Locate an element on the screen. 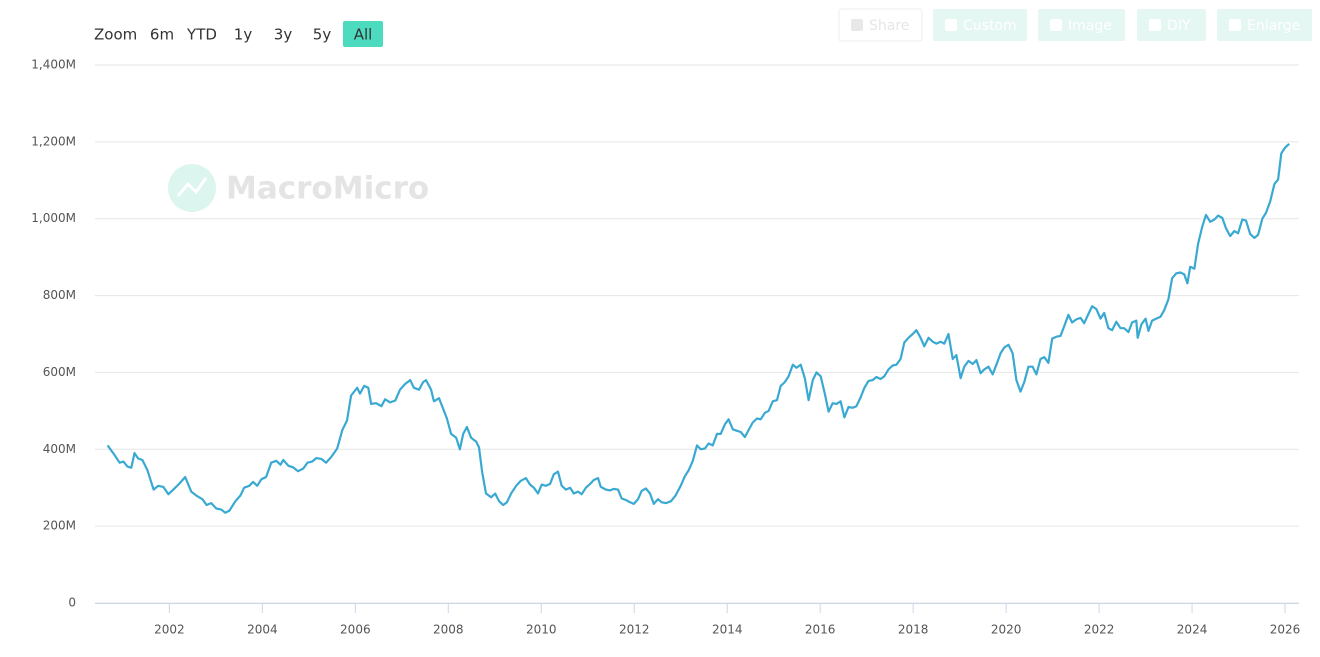 The height and width of the screenshot is (657, 1320). toolbar-label: Custom is located at coordinates (990, 26).